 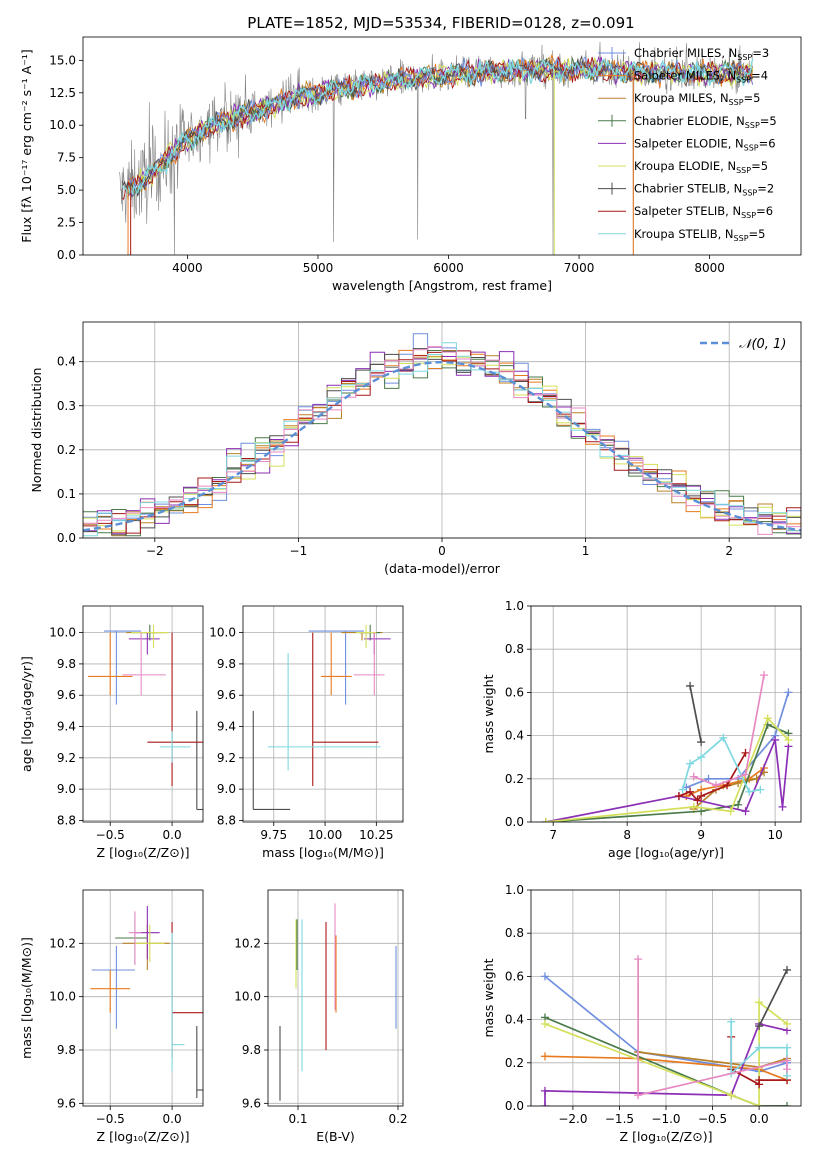 What do you see at coordinates (701, 54) in the screenshot?
I see `legend-label: Chabrier MILES, NSSP=3` at bounding box center [701, 54].